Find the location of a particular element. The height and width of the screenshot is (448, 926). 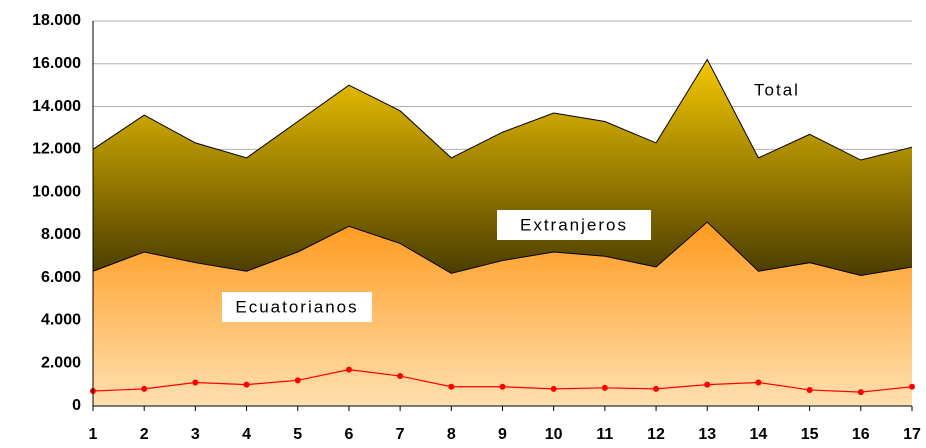

x-tick-label: 13 is located at coordinates (707, 434).